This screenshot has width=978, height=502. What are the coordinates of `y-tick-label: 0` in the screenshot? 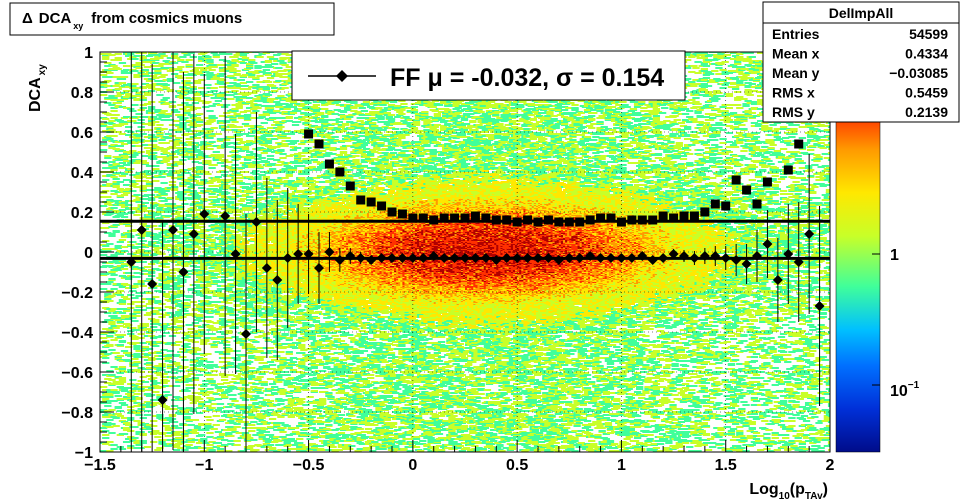 It's located at (88, 253).